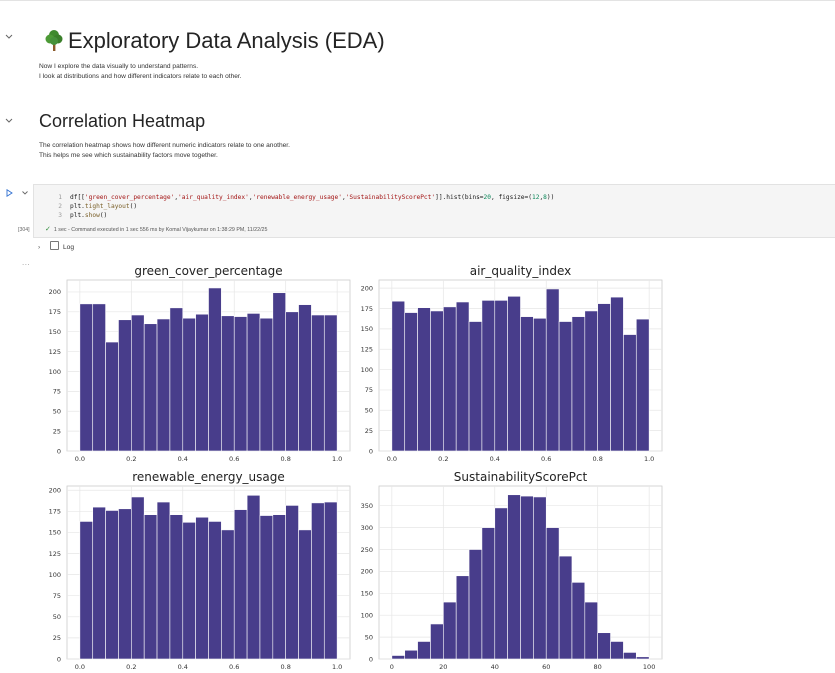 This screenshot has width=835, height=673. I want to click on top-divider, so click(417, 0).